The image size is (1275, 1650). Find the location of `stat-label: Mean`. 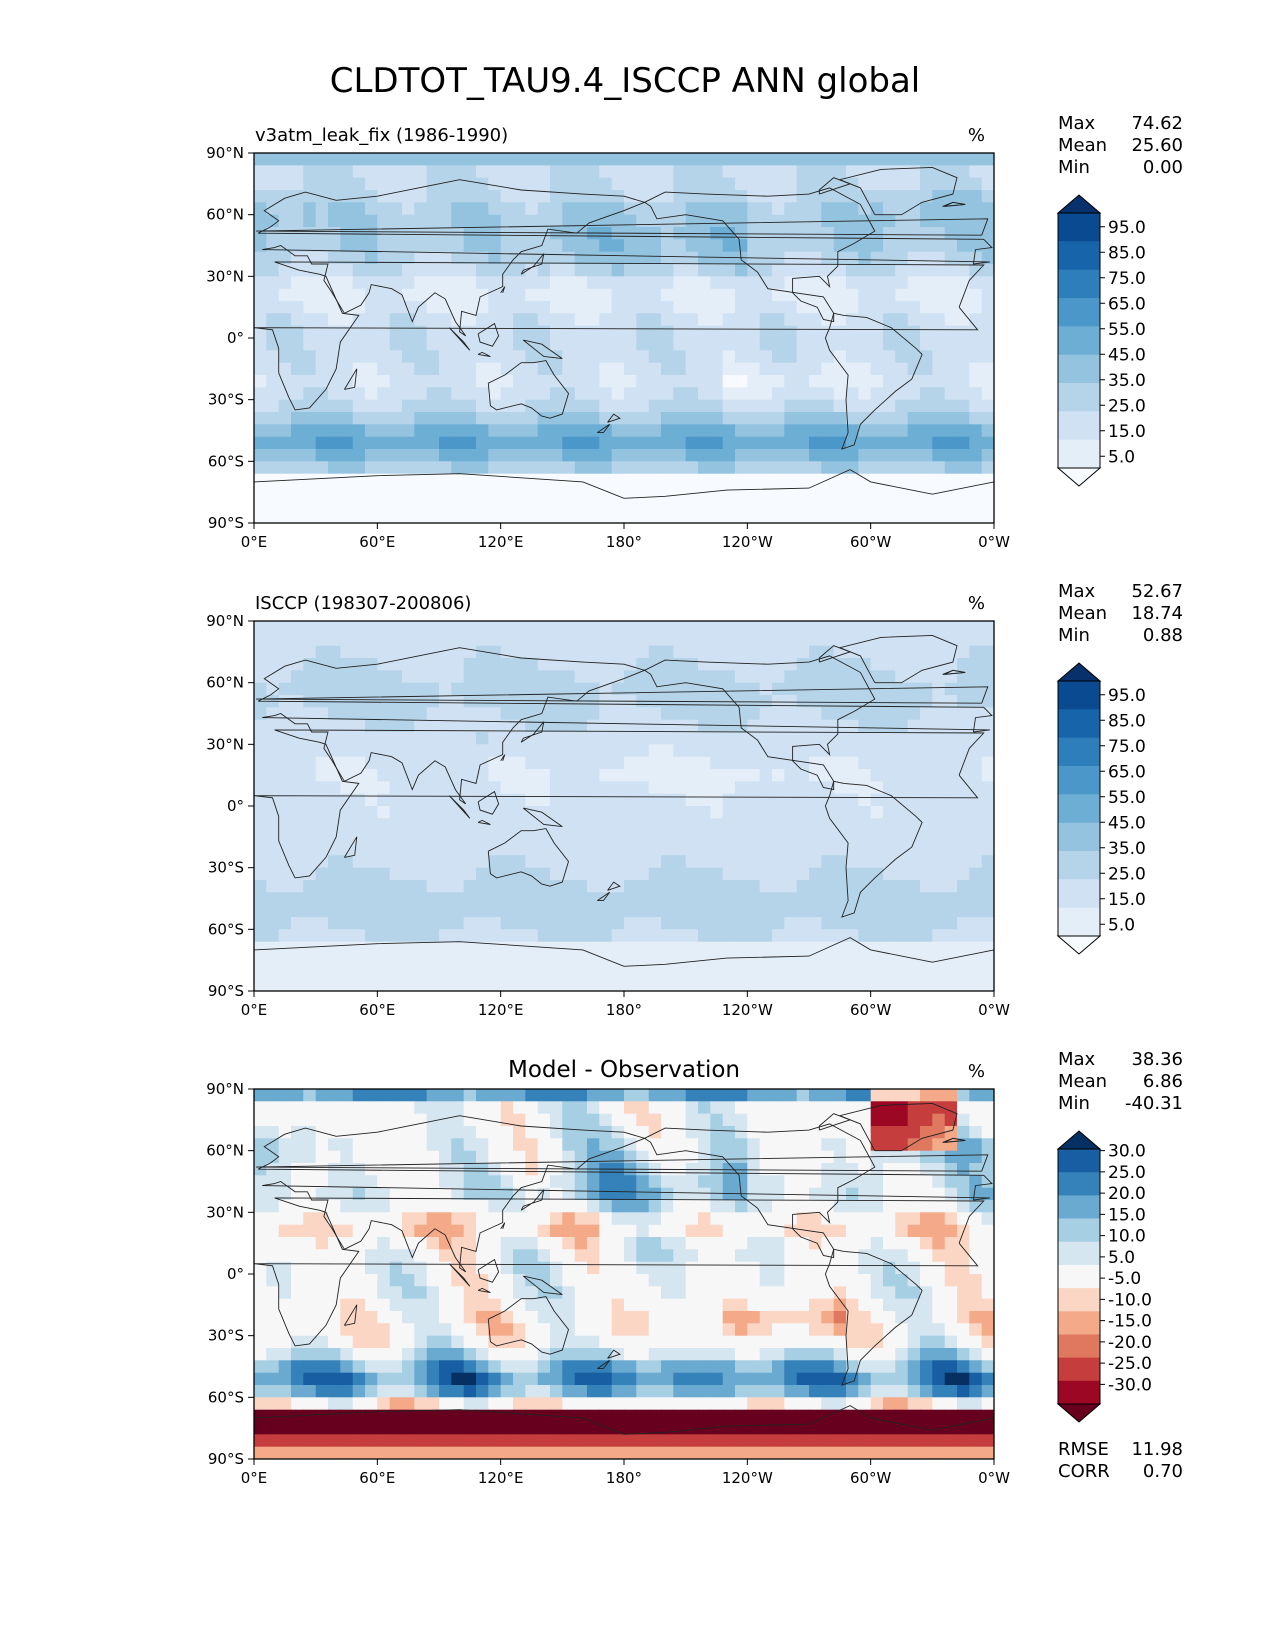

stat-label: Mean is located at coordinates (1082, 613).